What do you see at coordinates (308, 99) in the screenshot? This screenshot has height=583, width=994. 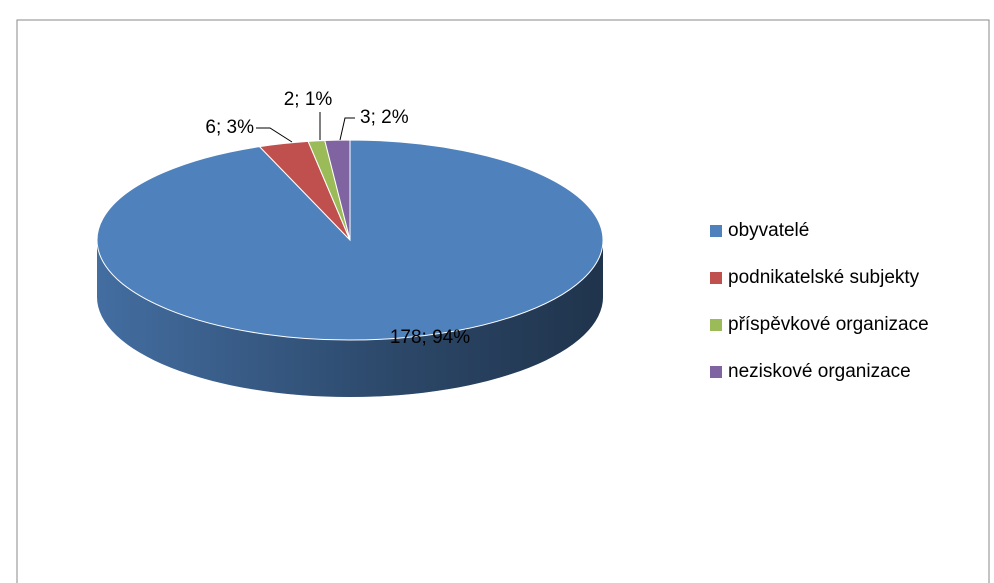 I see `data-label: 2; 1%` at bounding box center [308, 99].